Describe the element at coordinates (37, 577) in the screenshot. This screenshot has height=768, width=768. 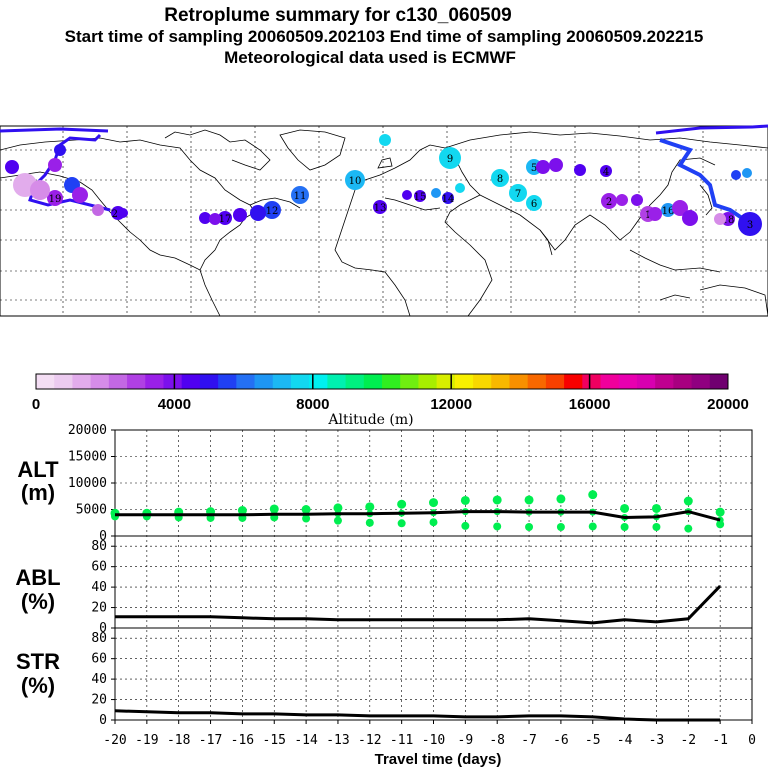
I see `abl-axis-name: ABL` at that location.